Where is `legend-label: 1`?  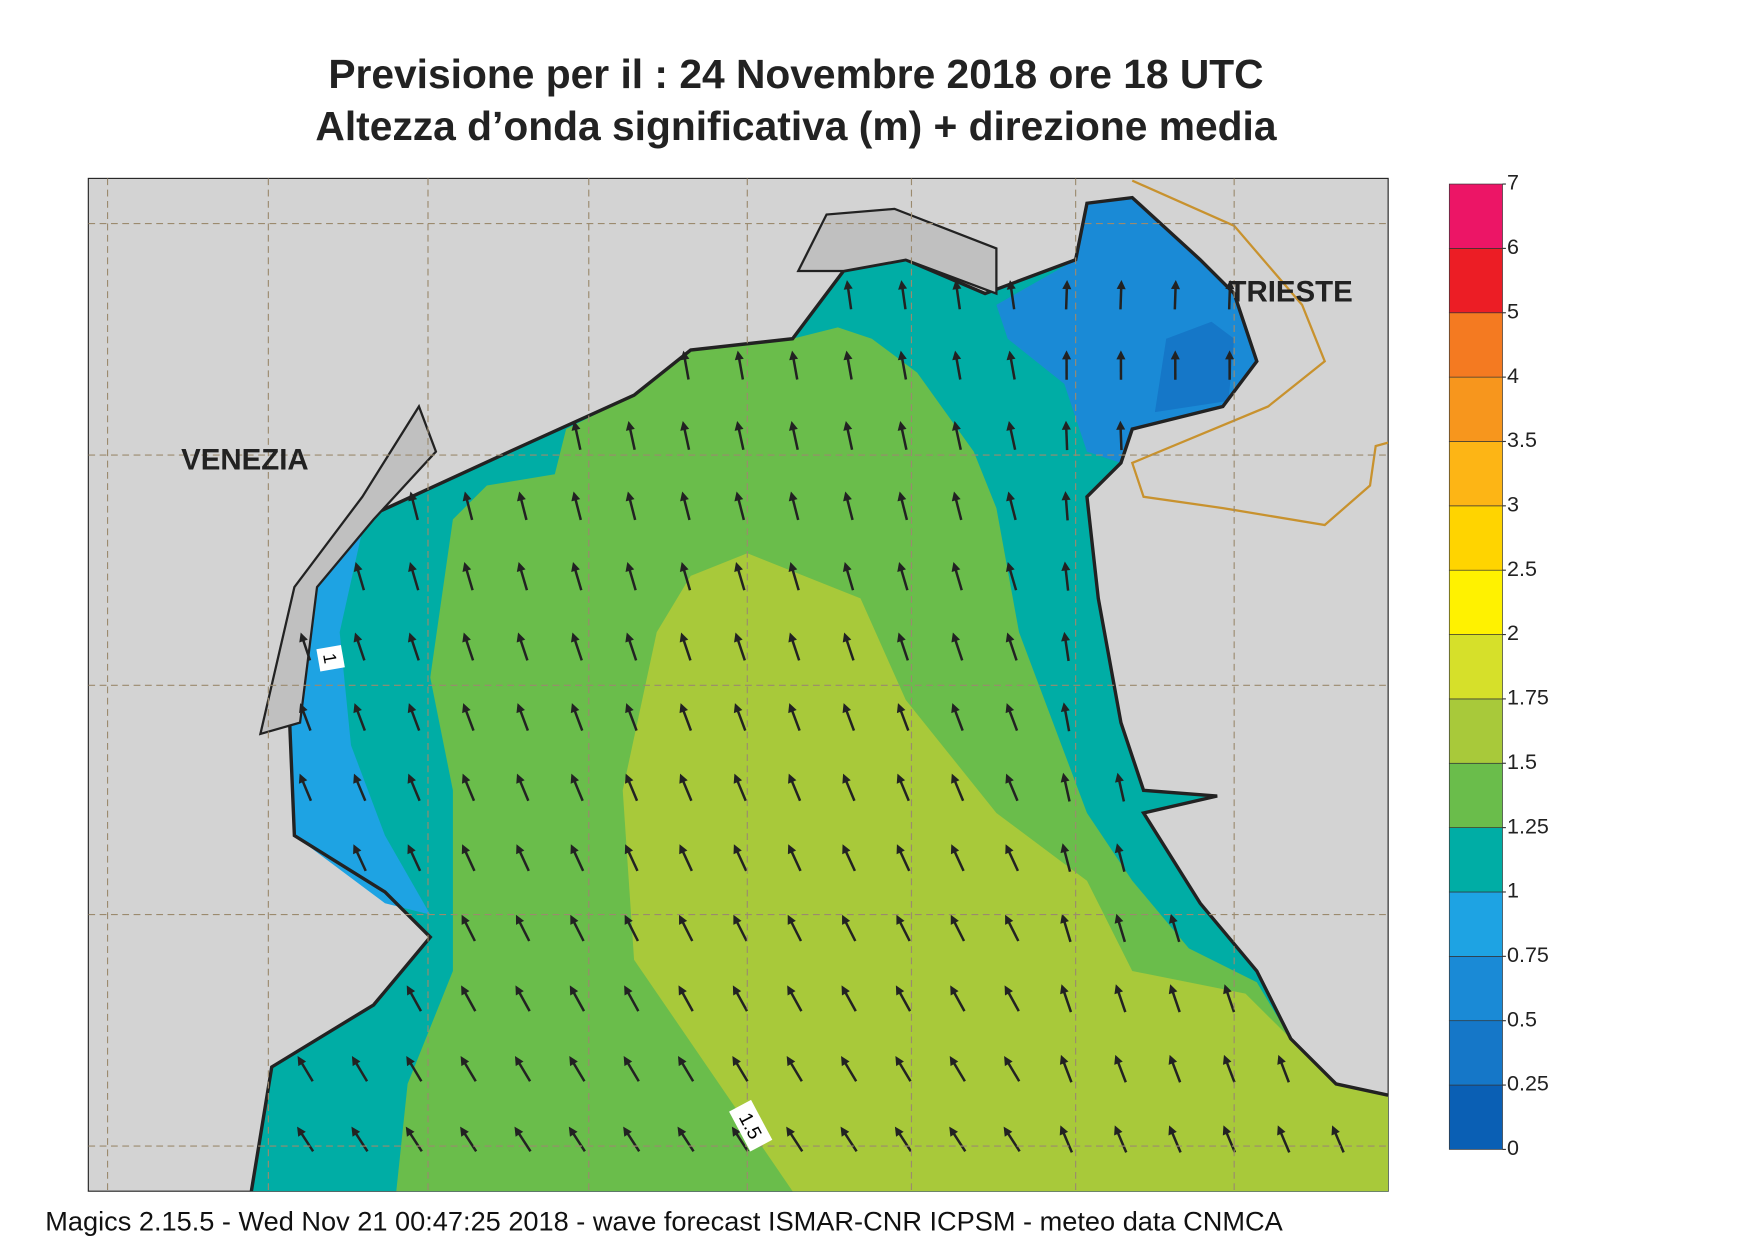
legend-label: 1 is located at coordinates (1513, 891).